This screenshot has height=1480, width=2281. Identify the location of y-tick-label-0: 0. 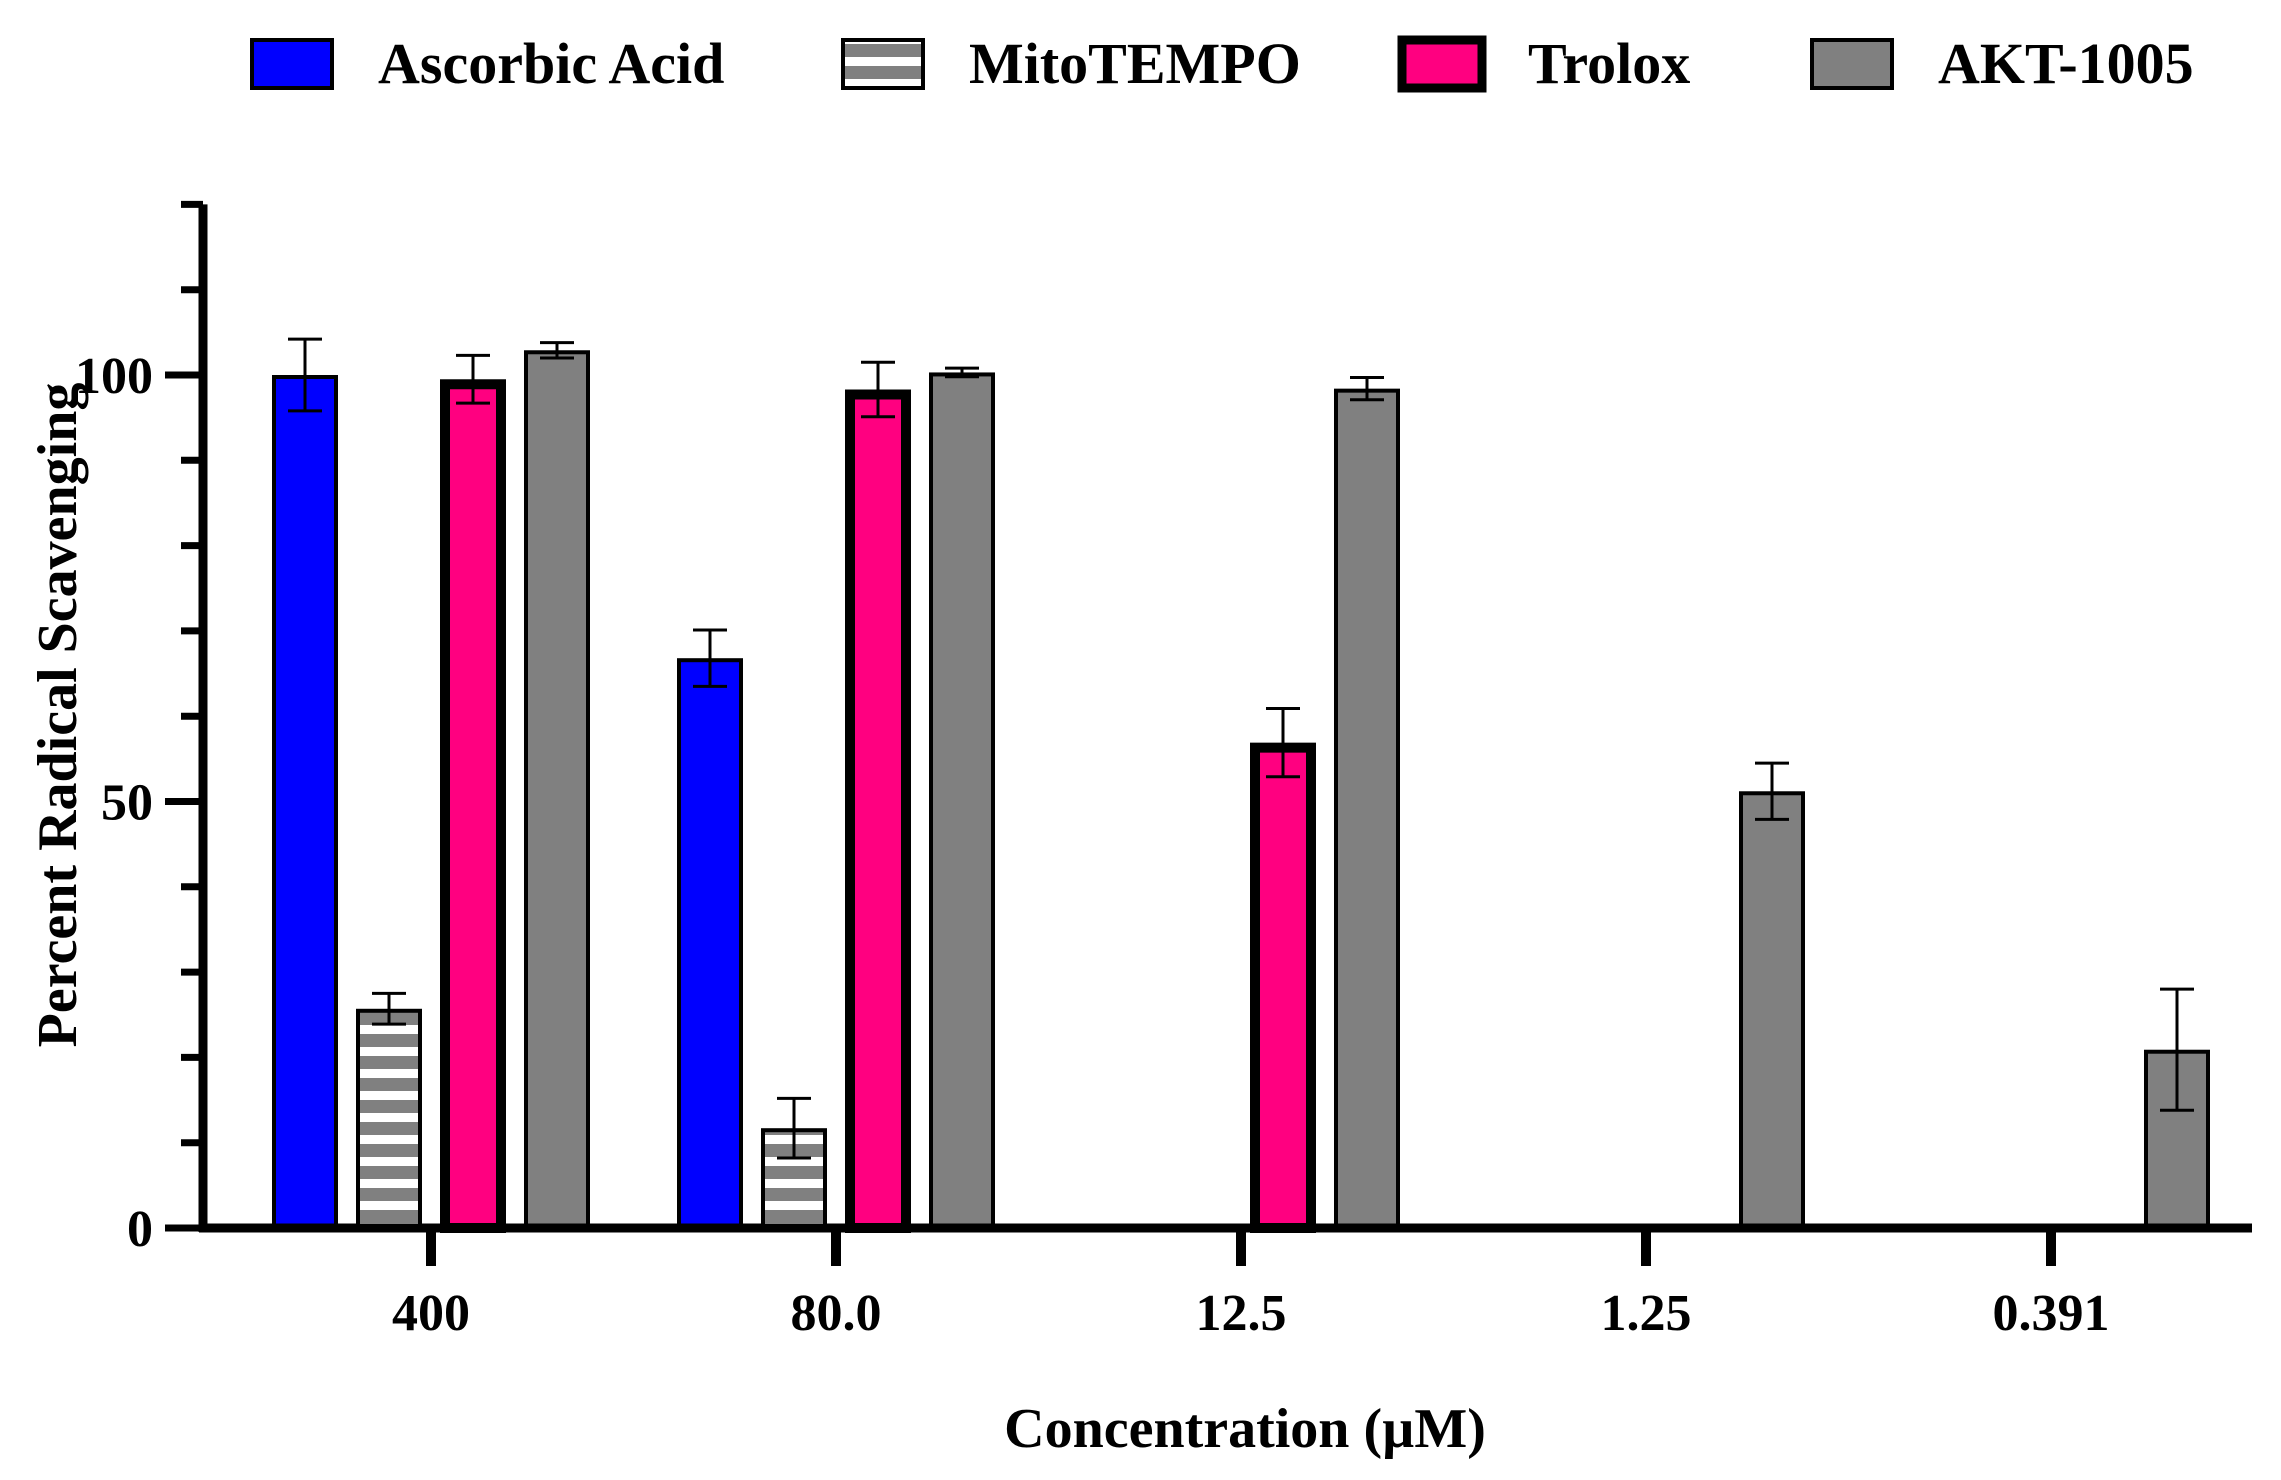
(140, 1229).